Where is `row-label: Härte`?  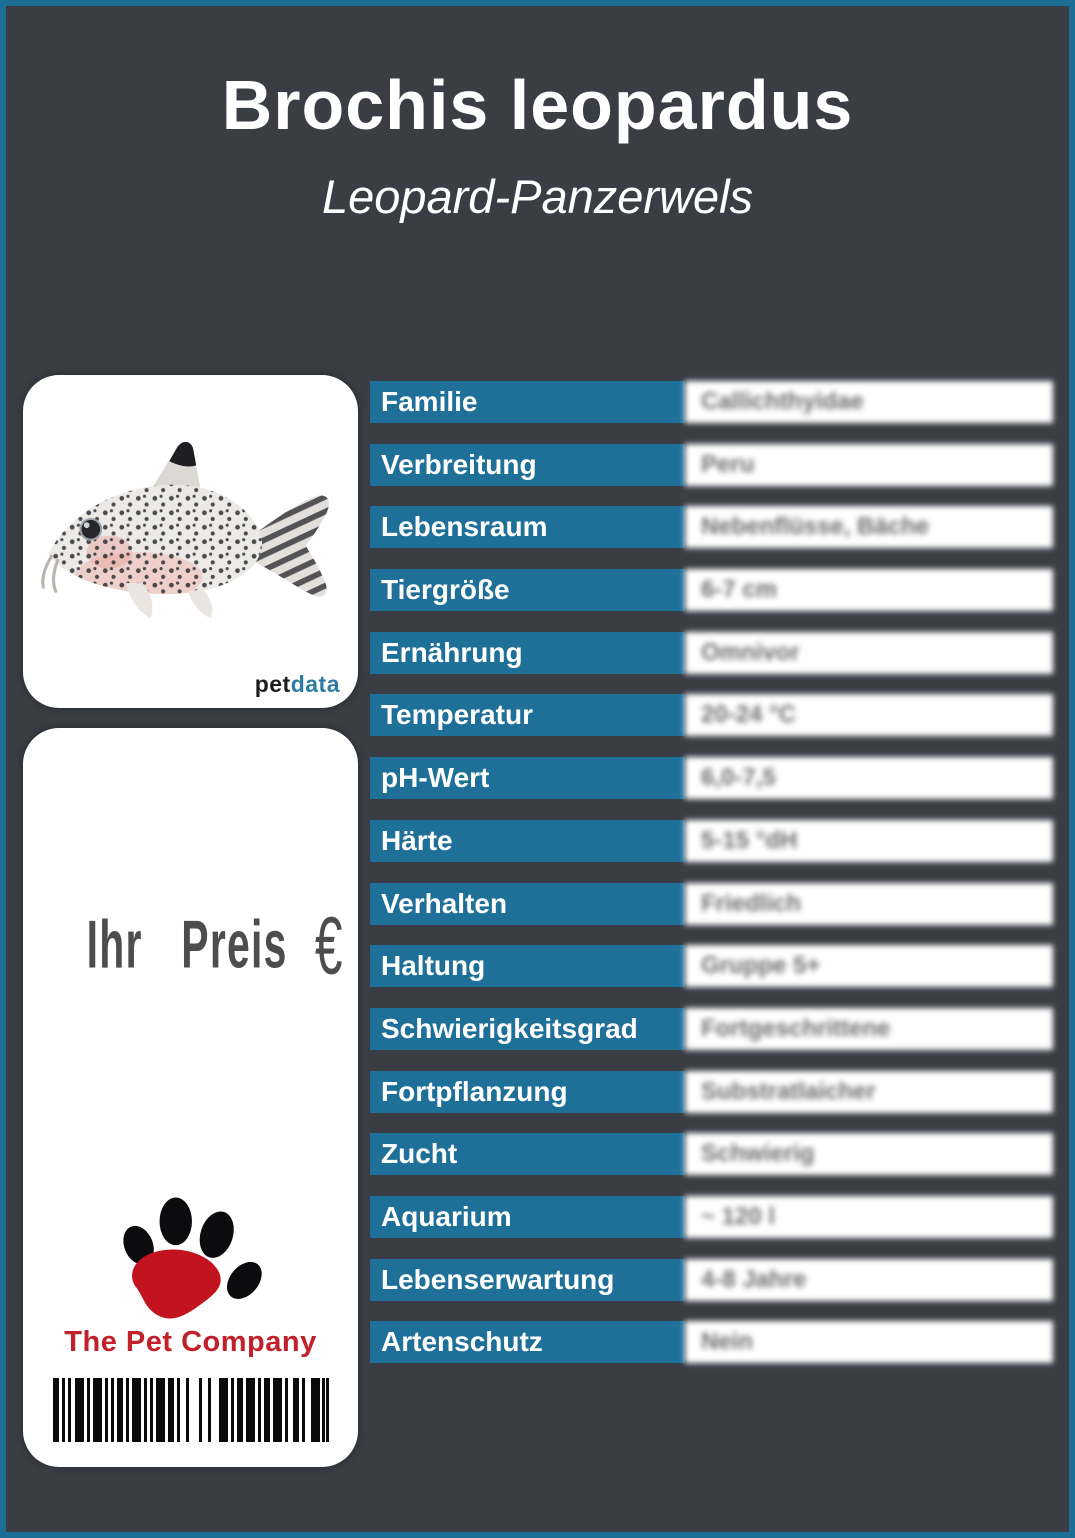 row-label: Härte is located at coordinates (527, 840).